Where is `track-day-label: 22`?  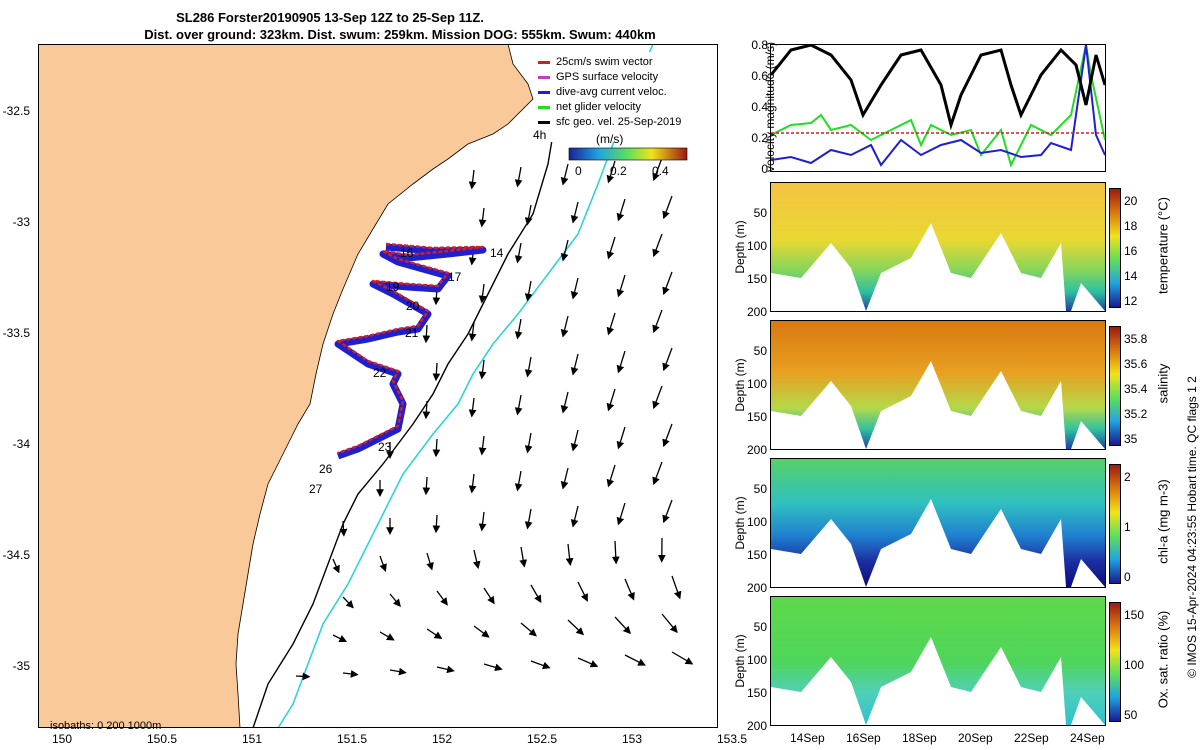
track-day-label: 22 is located at coordinates (380, 373).